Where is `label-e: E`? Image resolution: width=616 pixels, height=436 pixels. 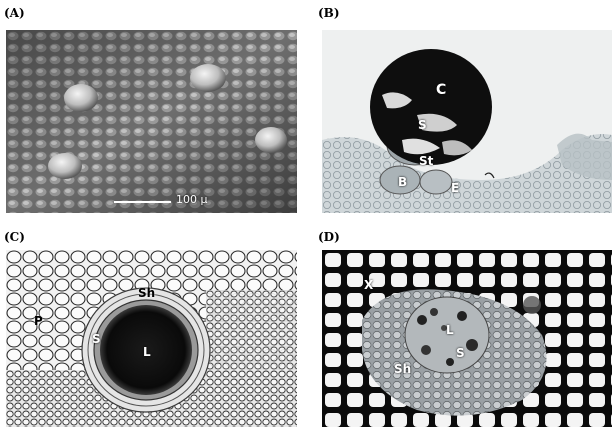
label-e: E is located at coordinates (455, 188).